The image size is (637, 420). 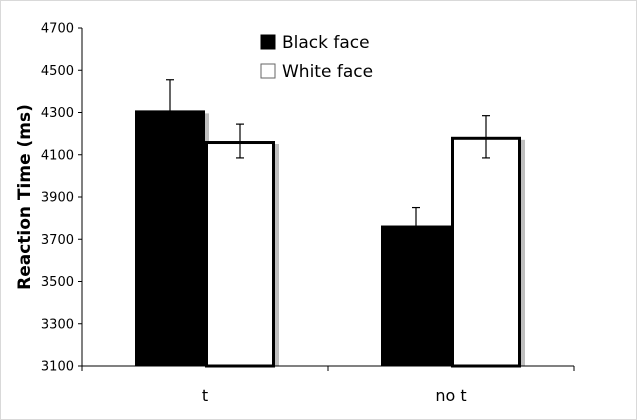 What do you see at coordinates (57, 367) in the screenshot?
I see `y-tick-label: 3100` at bounding box center [57, 367].